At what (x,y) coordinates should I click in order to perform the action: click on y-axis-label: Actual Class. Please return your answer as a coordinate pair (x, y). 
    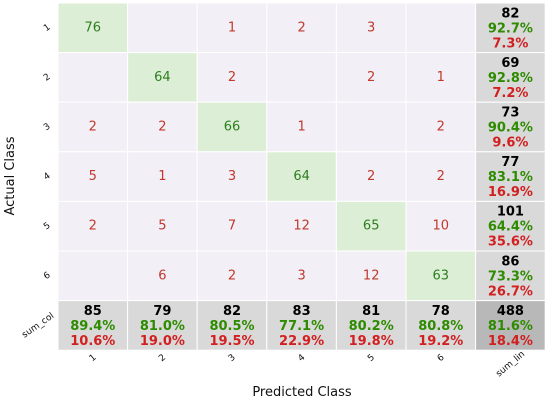
    Looking at the image, I should click on (10, 175).